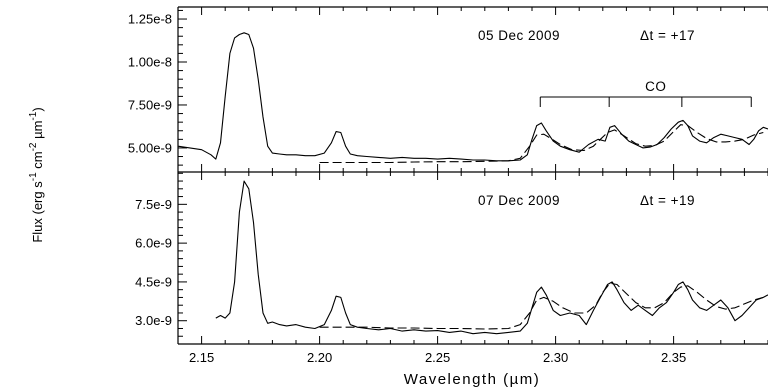 The width and height of the screenshot is (768, 391). Describe the element at coordinates (37, 161) in the screenshot. I see `y-axis-title-segment: cm` at that location.